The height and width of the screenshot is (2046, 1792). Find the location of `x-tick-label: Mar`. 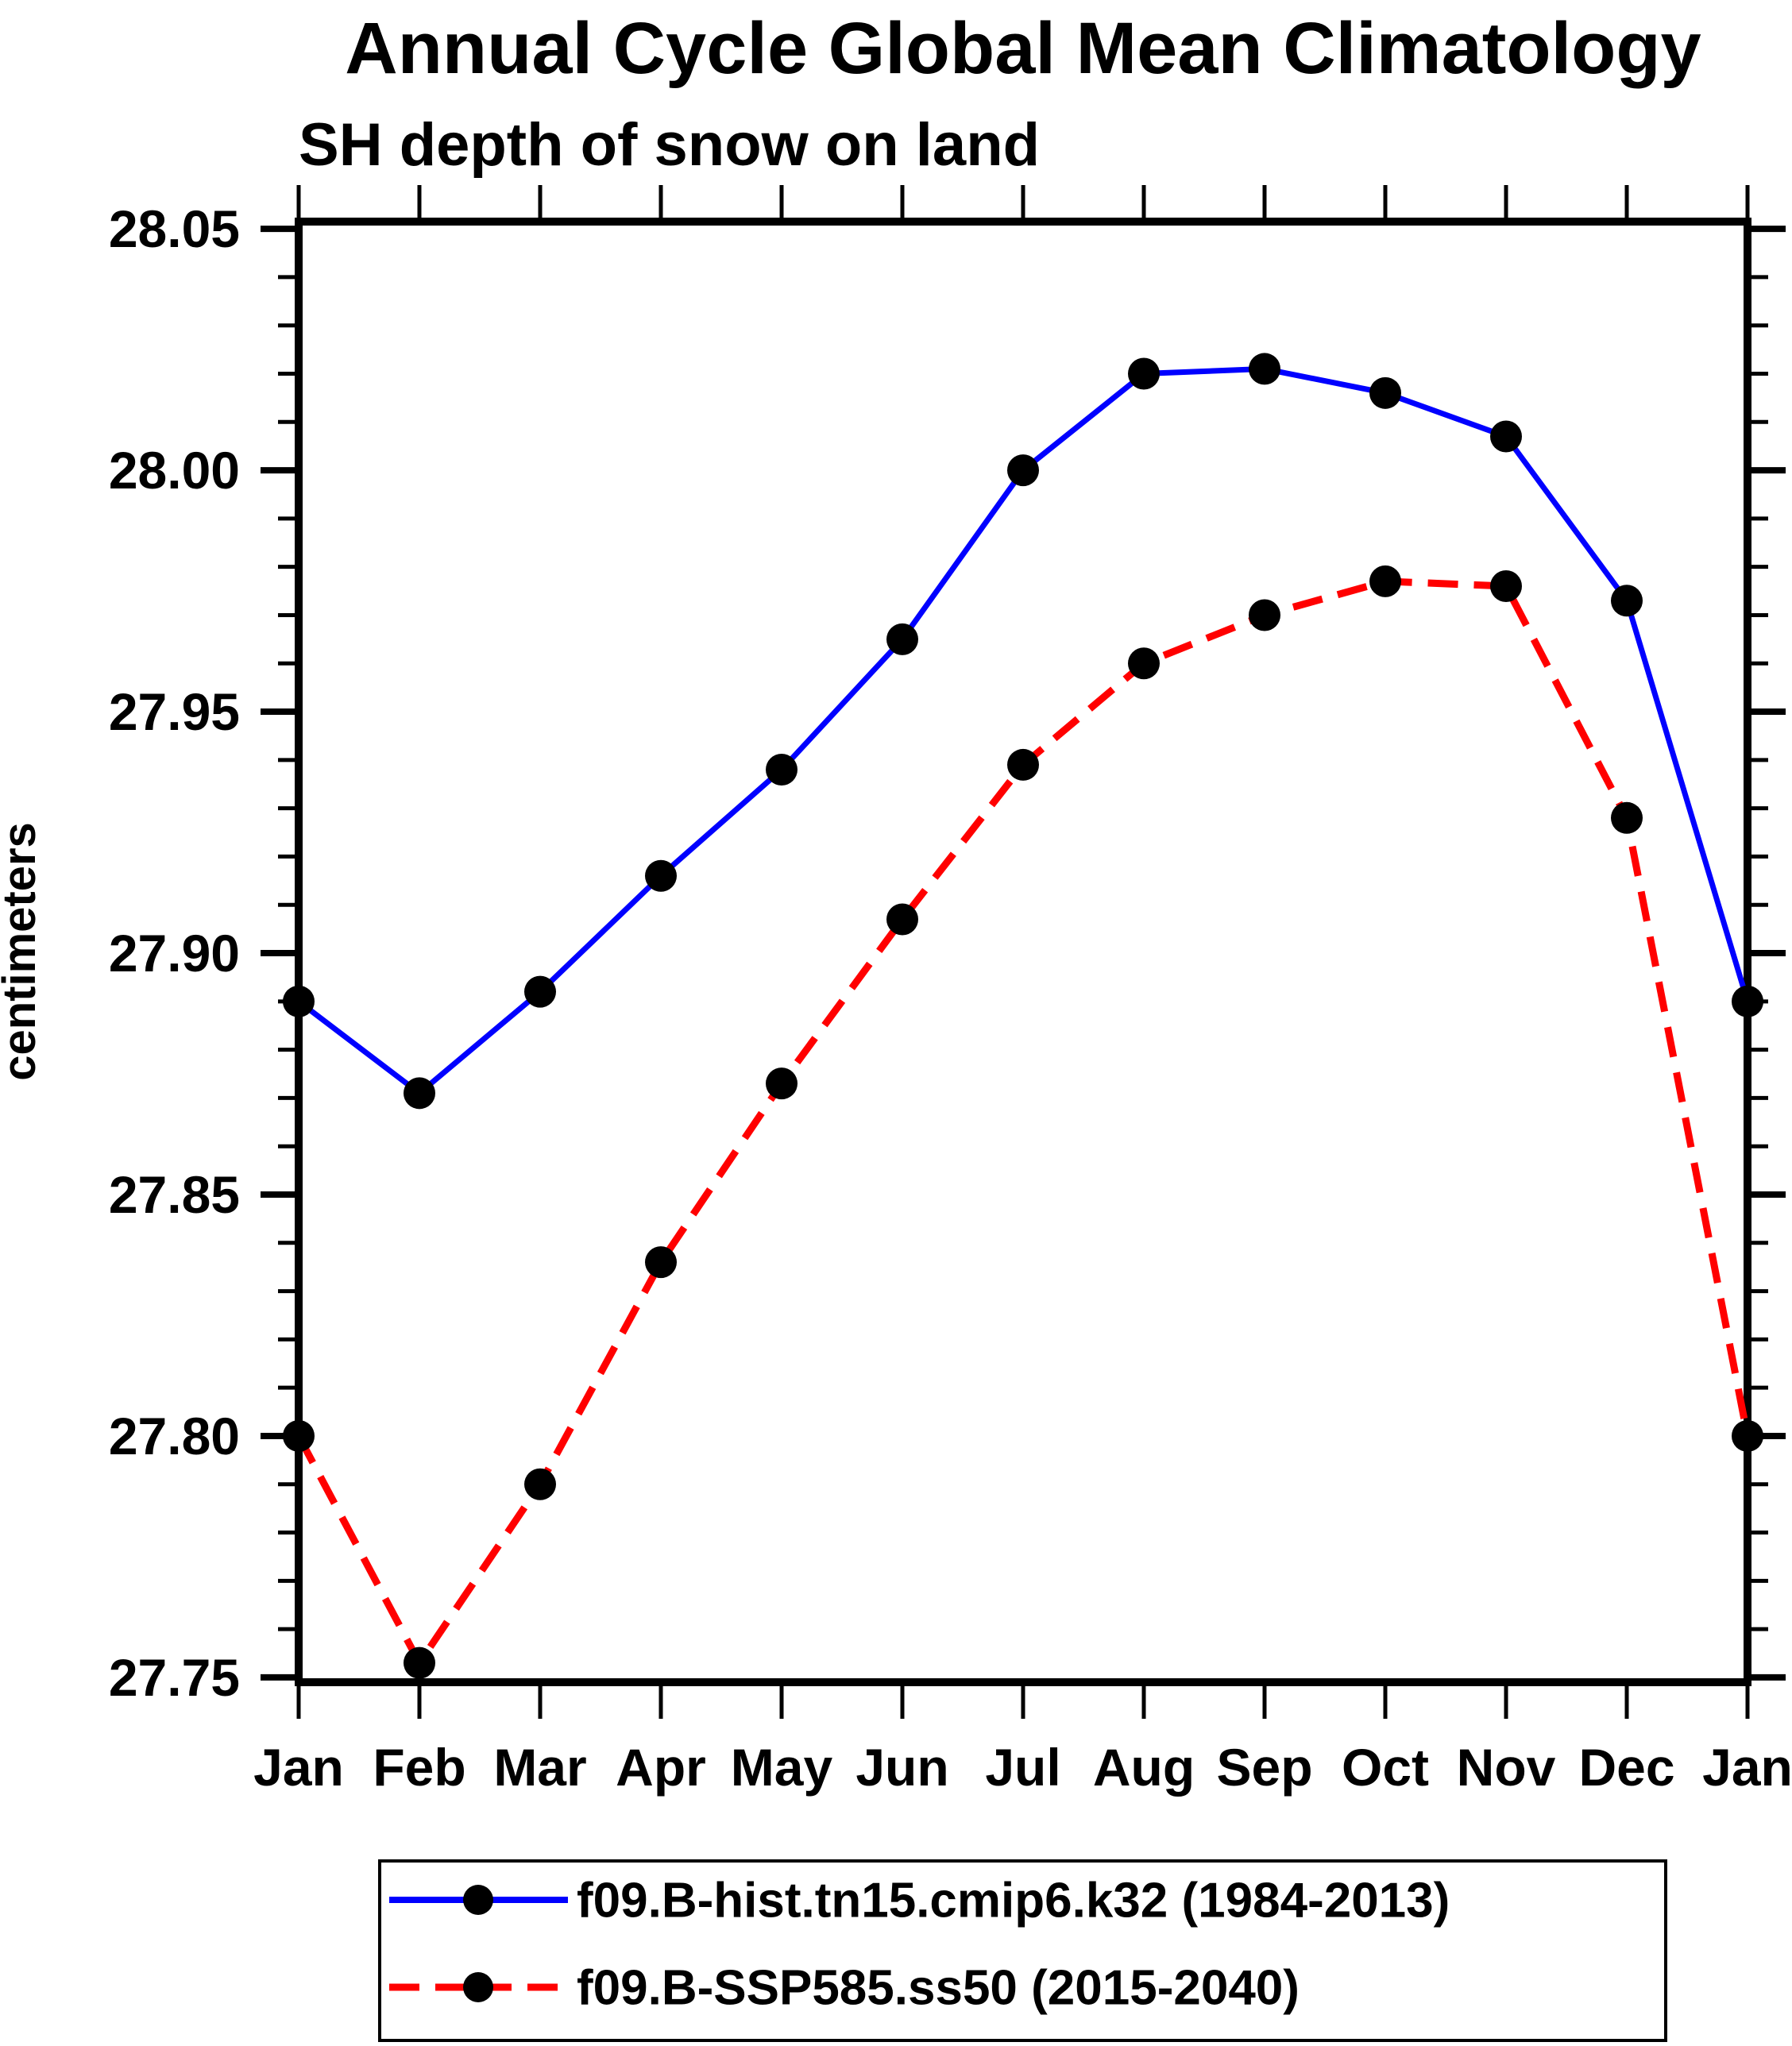

x-tick-label: Mar is located at coordinates (539, 1767).